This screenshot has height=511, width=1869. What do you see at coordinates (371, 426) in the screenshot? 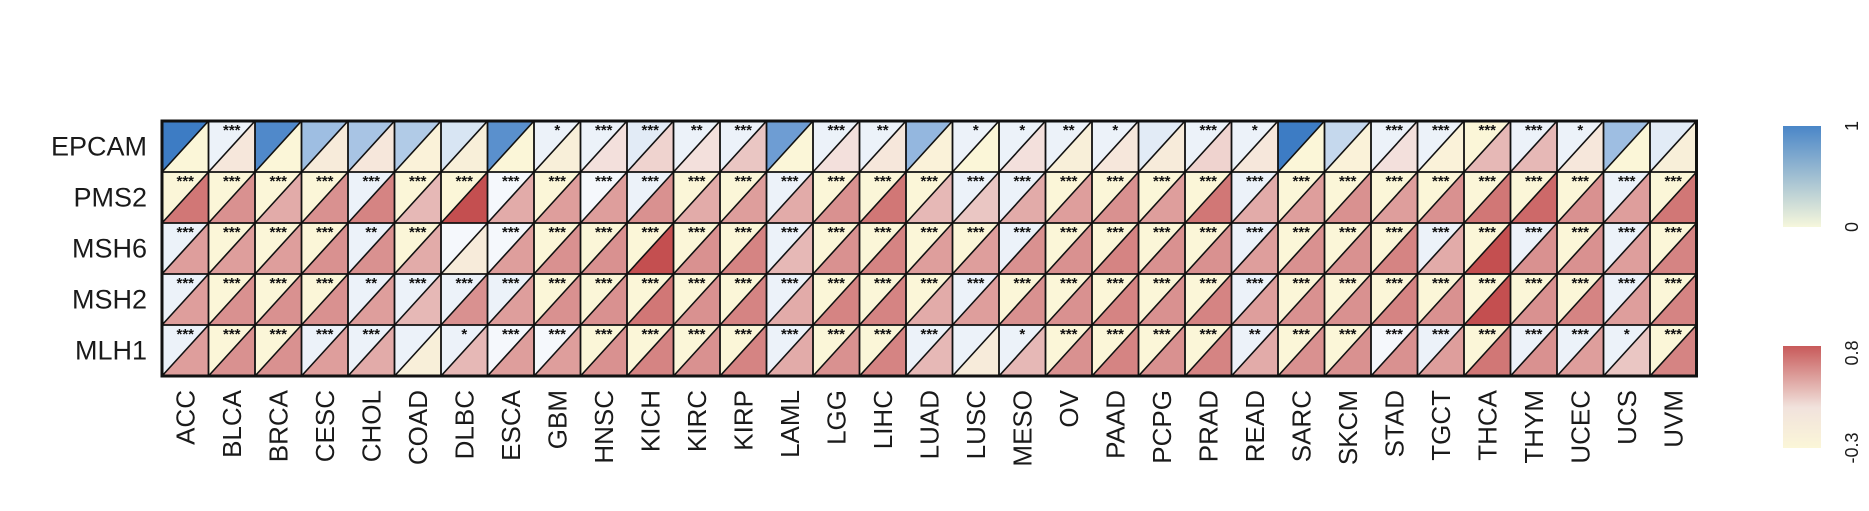
I see `column-label: CHOL` at bounding box center [371, 426].